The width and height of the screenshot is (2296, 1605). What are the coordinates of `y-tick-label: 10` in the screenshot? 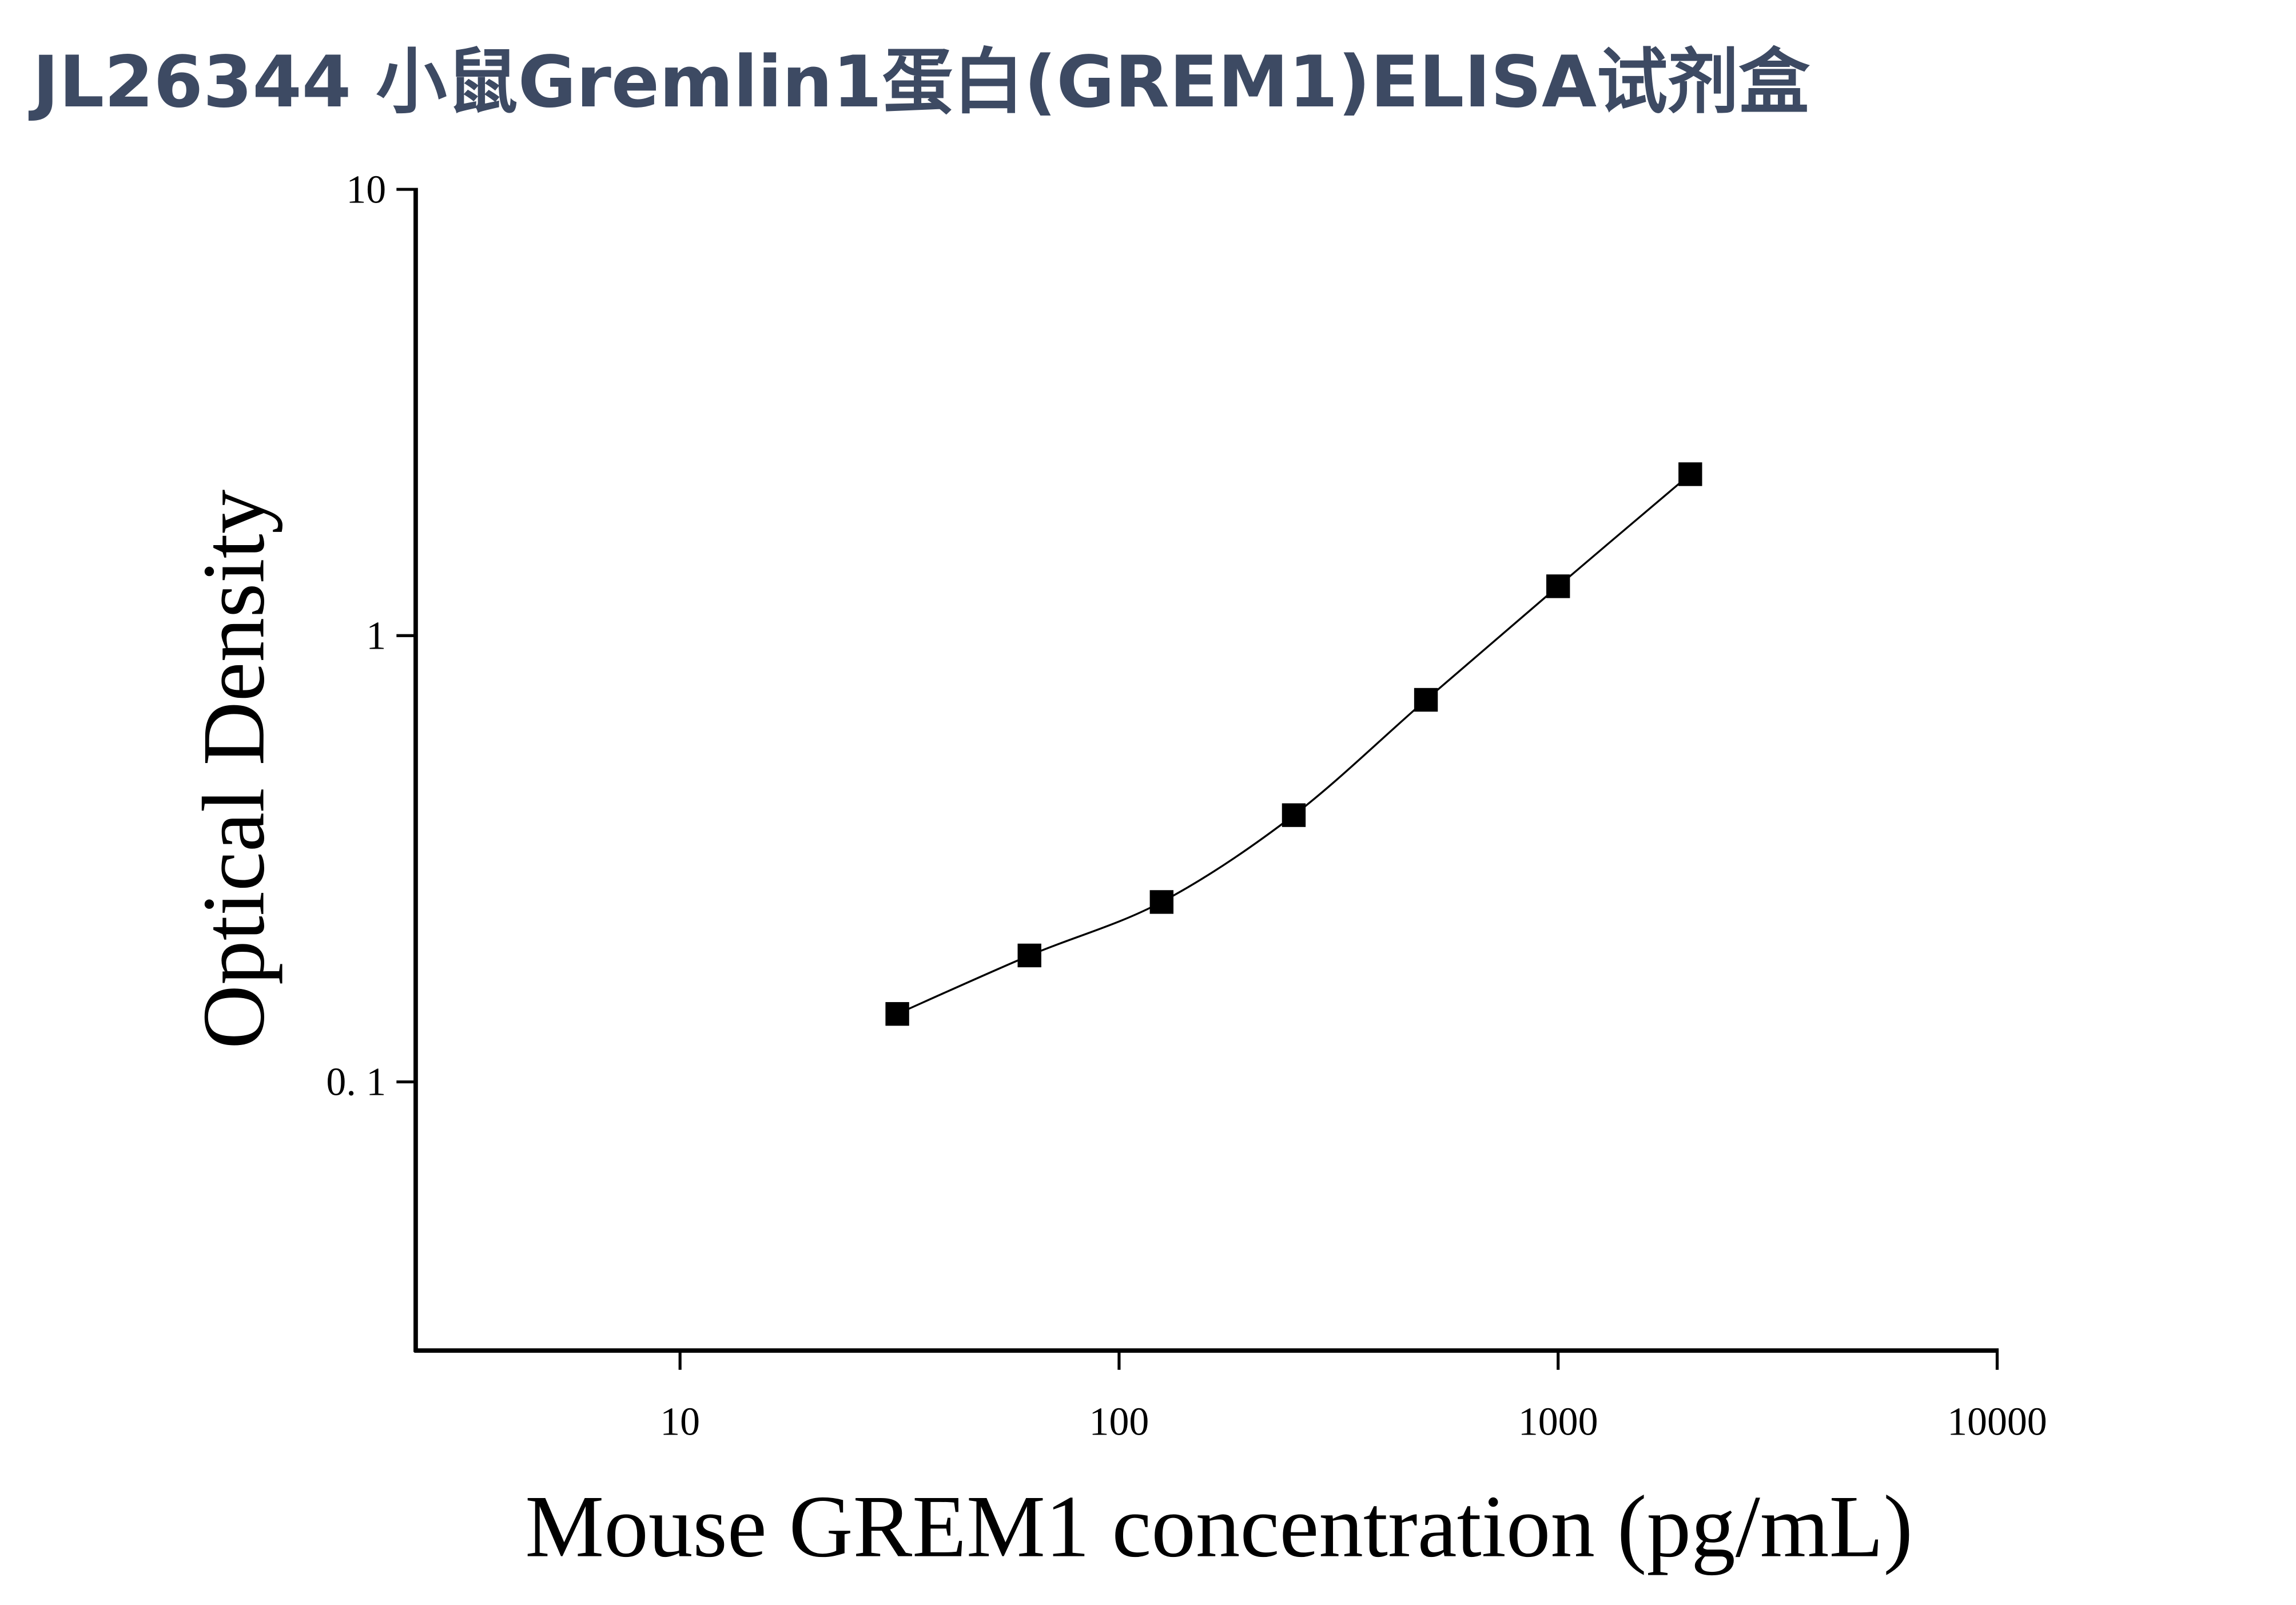 It's located at (366, 190).